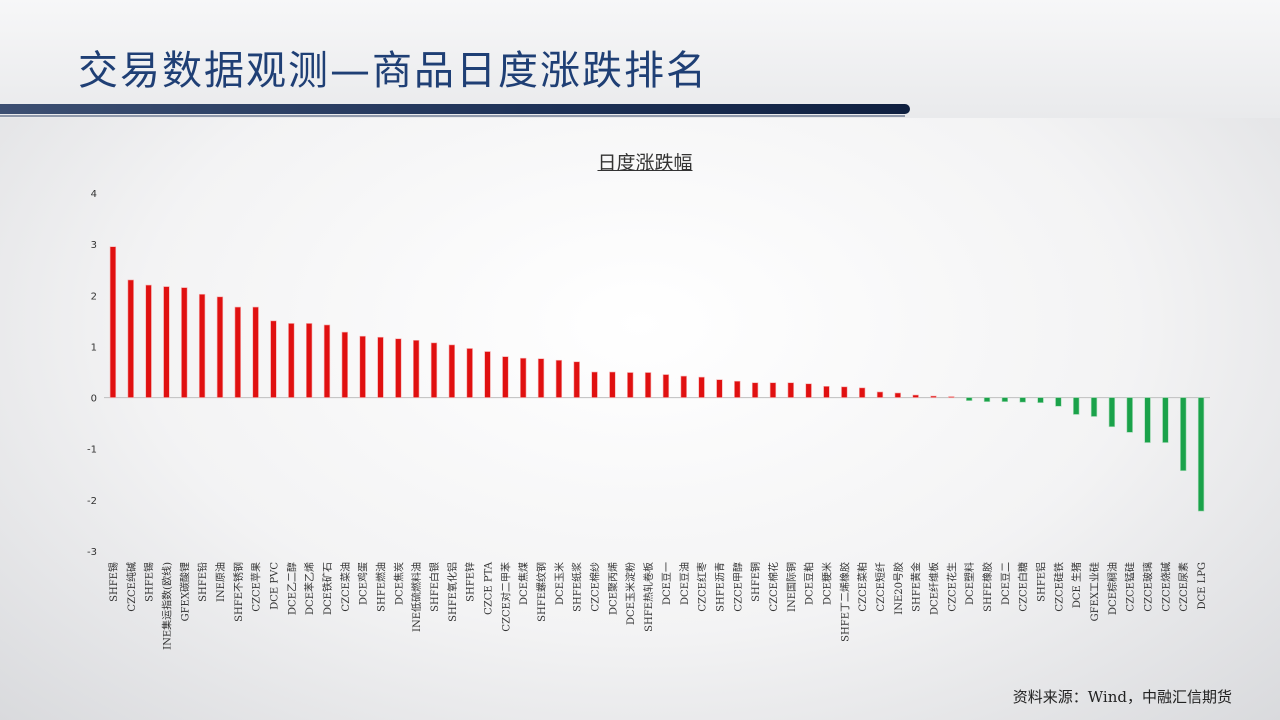 The height and width of the screenshot is (720, 1280). I want to click on x-category-label: INE低硫燃料油, so click(416, 597).